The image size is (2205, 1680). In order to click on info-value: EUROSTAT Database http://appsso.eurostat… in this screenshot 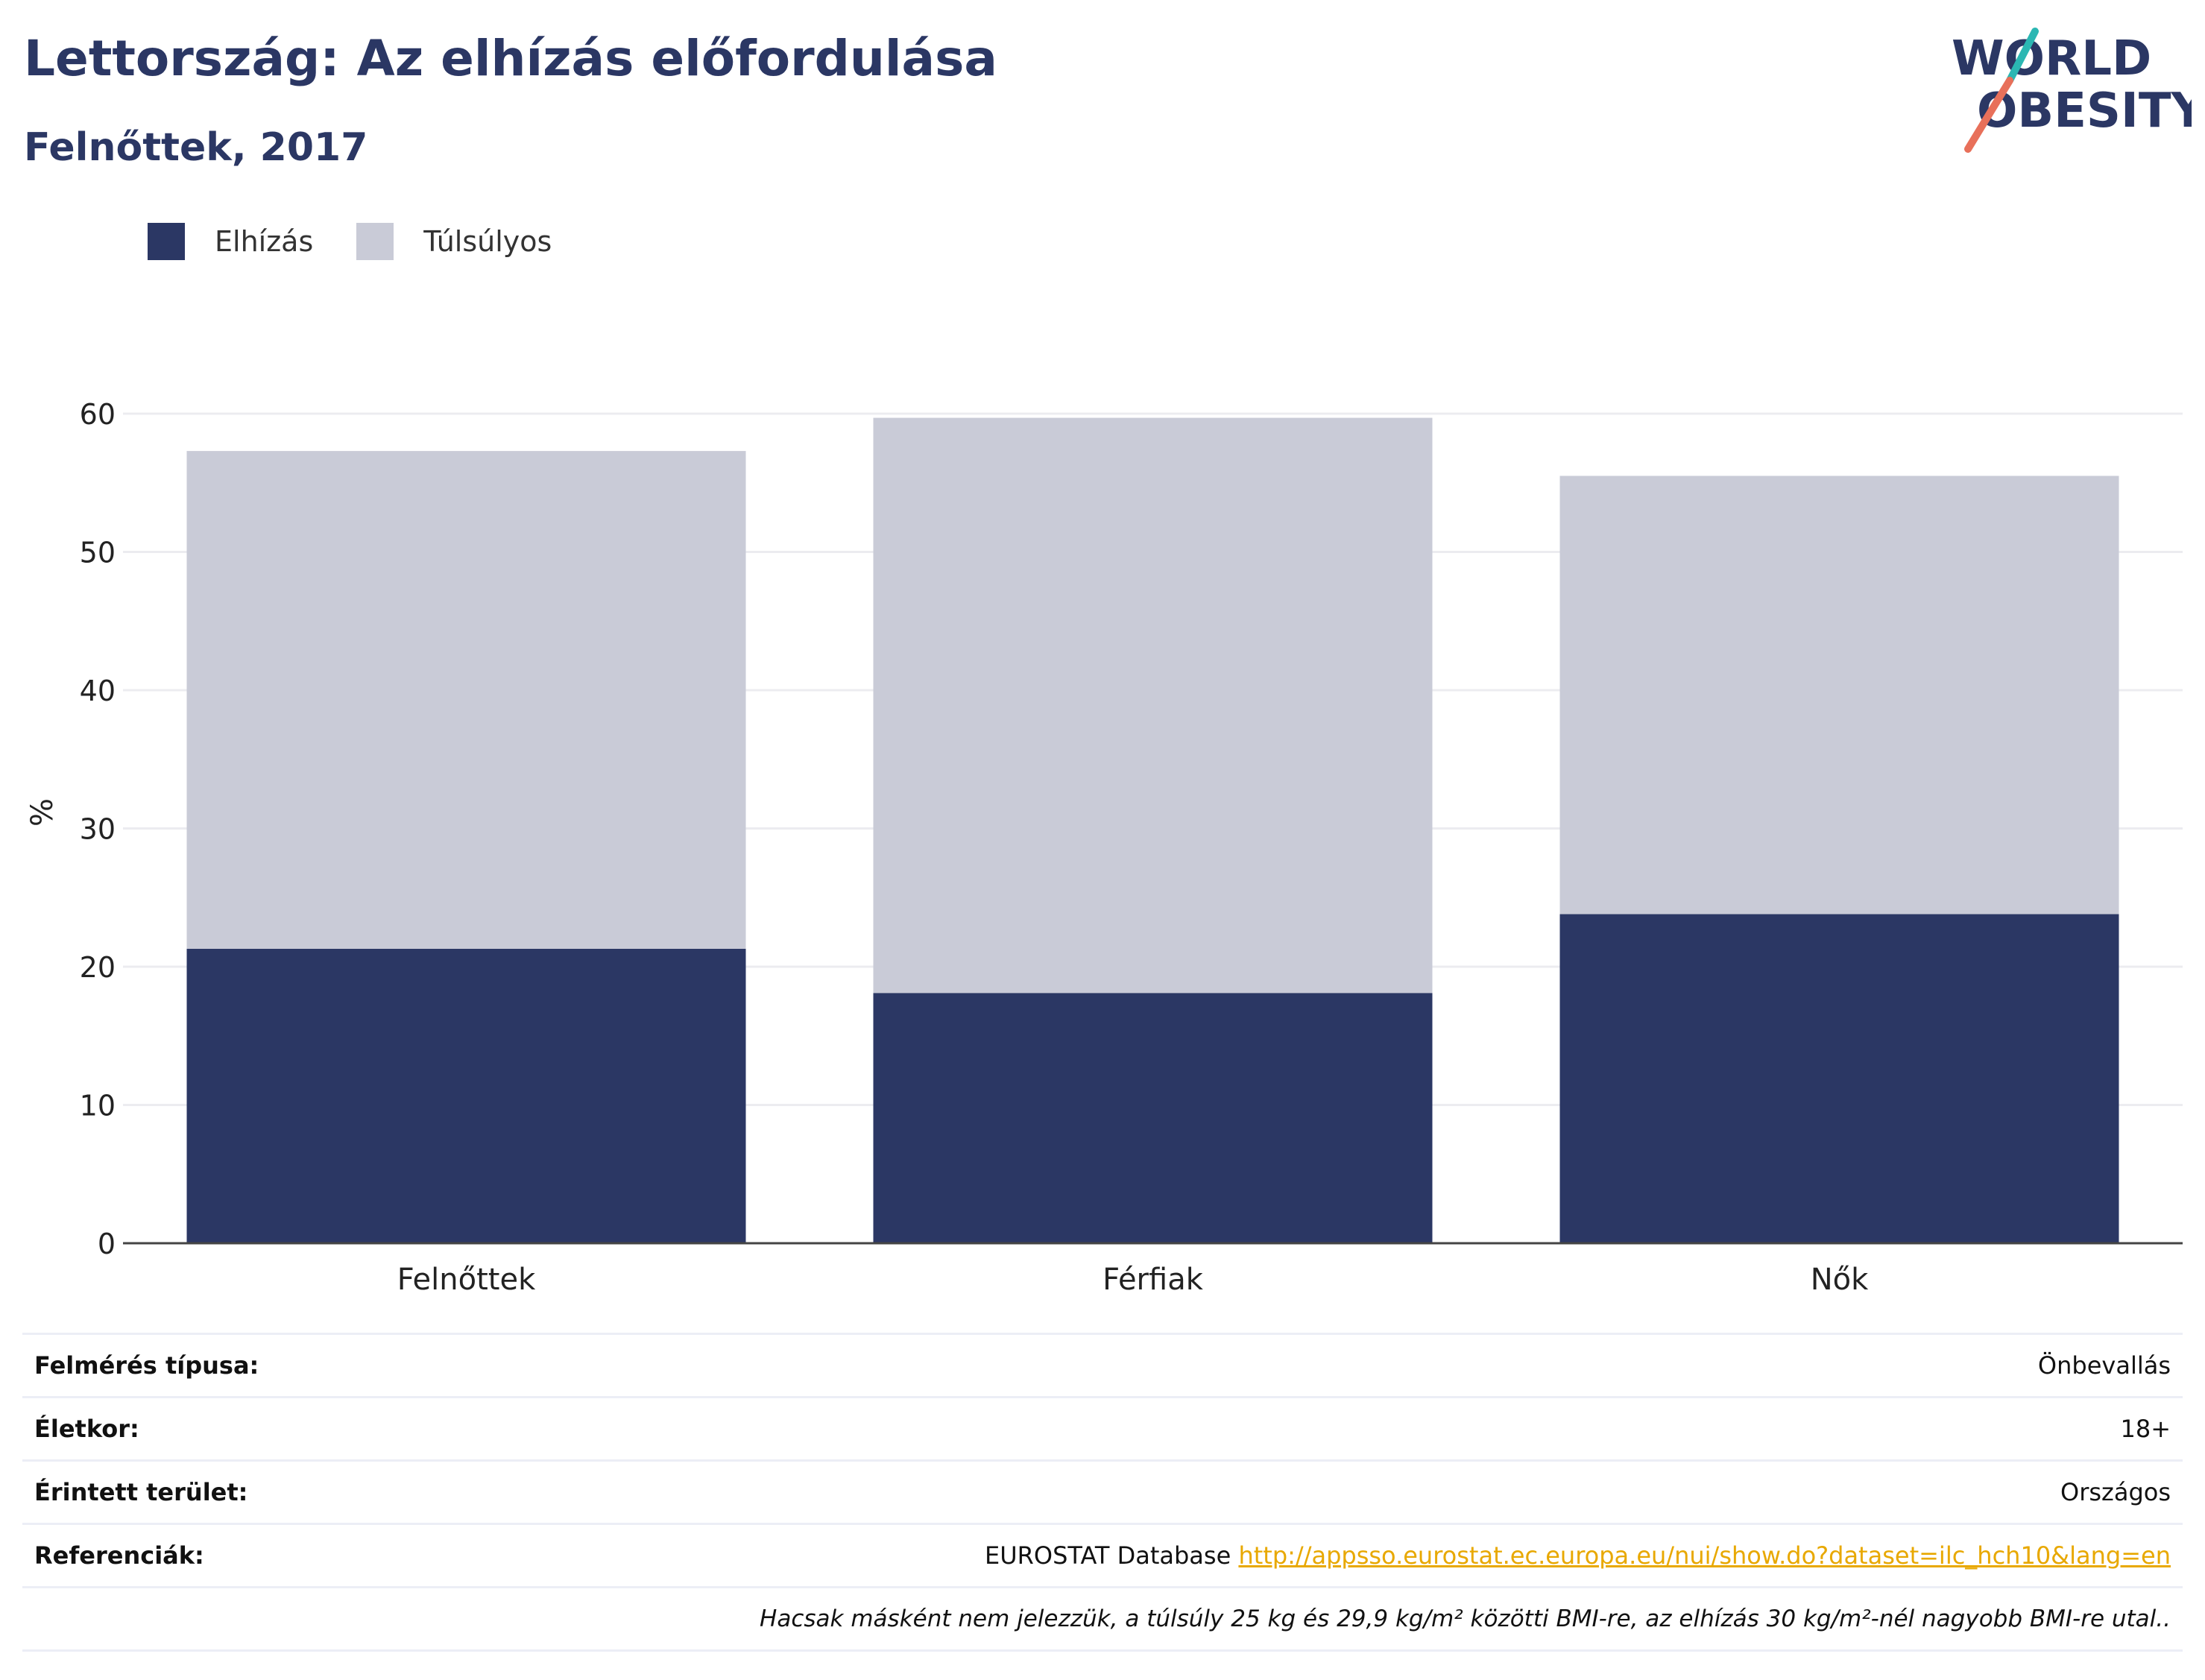, I will do `click(1286, 1555)`.